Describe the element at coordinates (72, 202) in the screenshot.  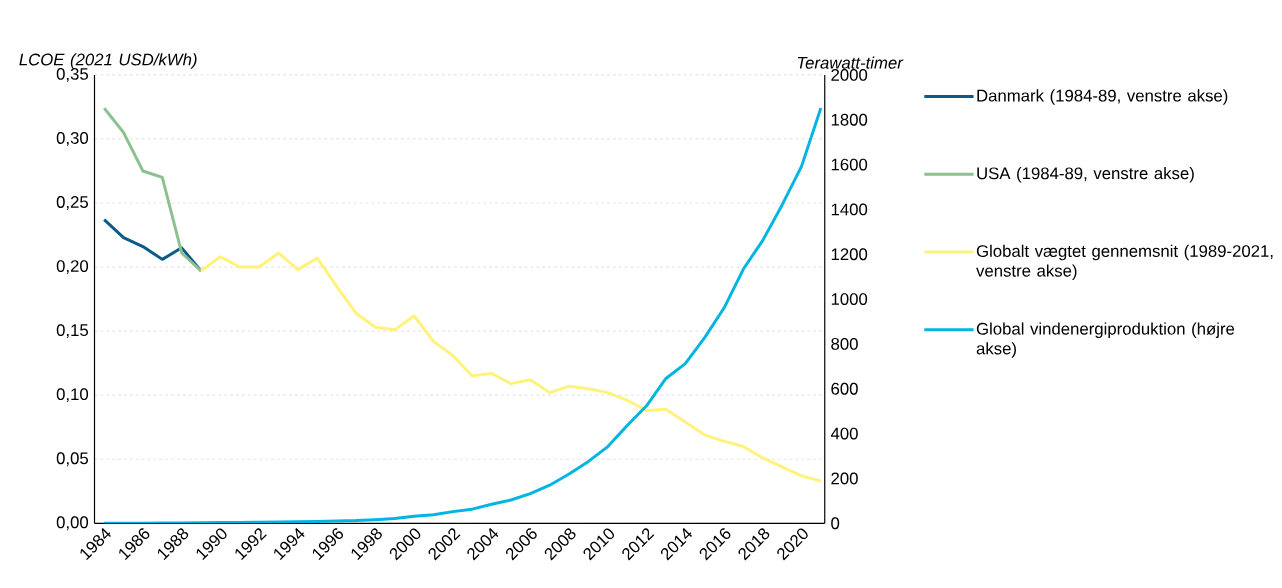
I see `y-tick-label: 0,25` at that location.